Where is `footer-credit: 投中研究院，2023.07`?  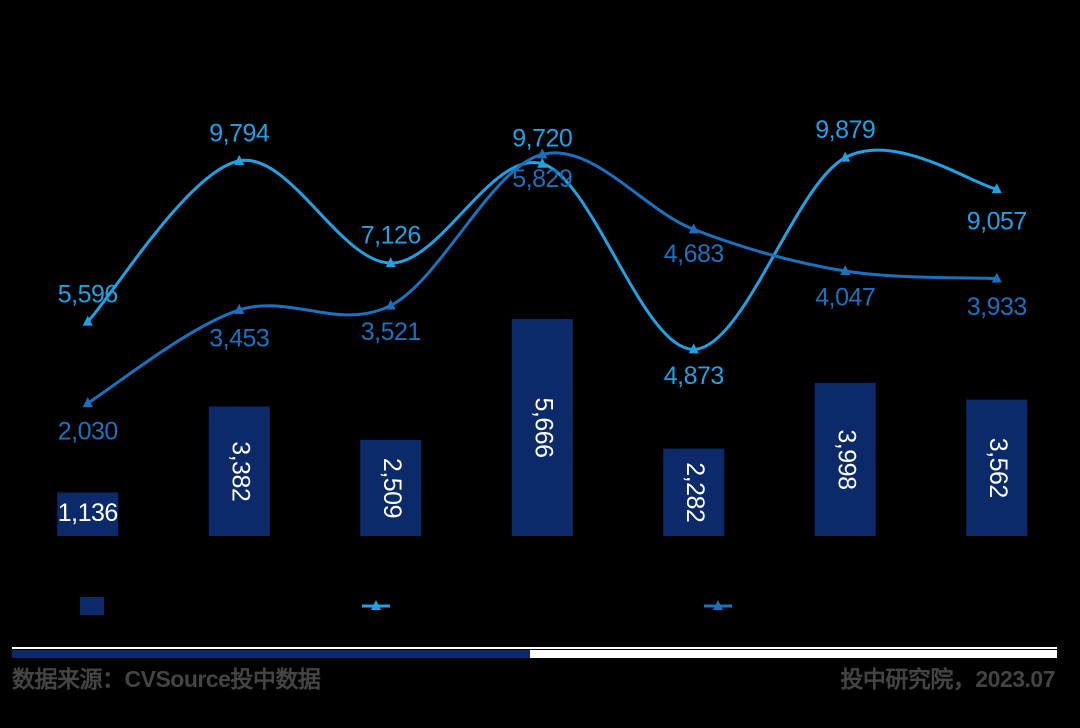
footer-credit: 投中研究院，2023.07 is located at coordinates (947, 679).